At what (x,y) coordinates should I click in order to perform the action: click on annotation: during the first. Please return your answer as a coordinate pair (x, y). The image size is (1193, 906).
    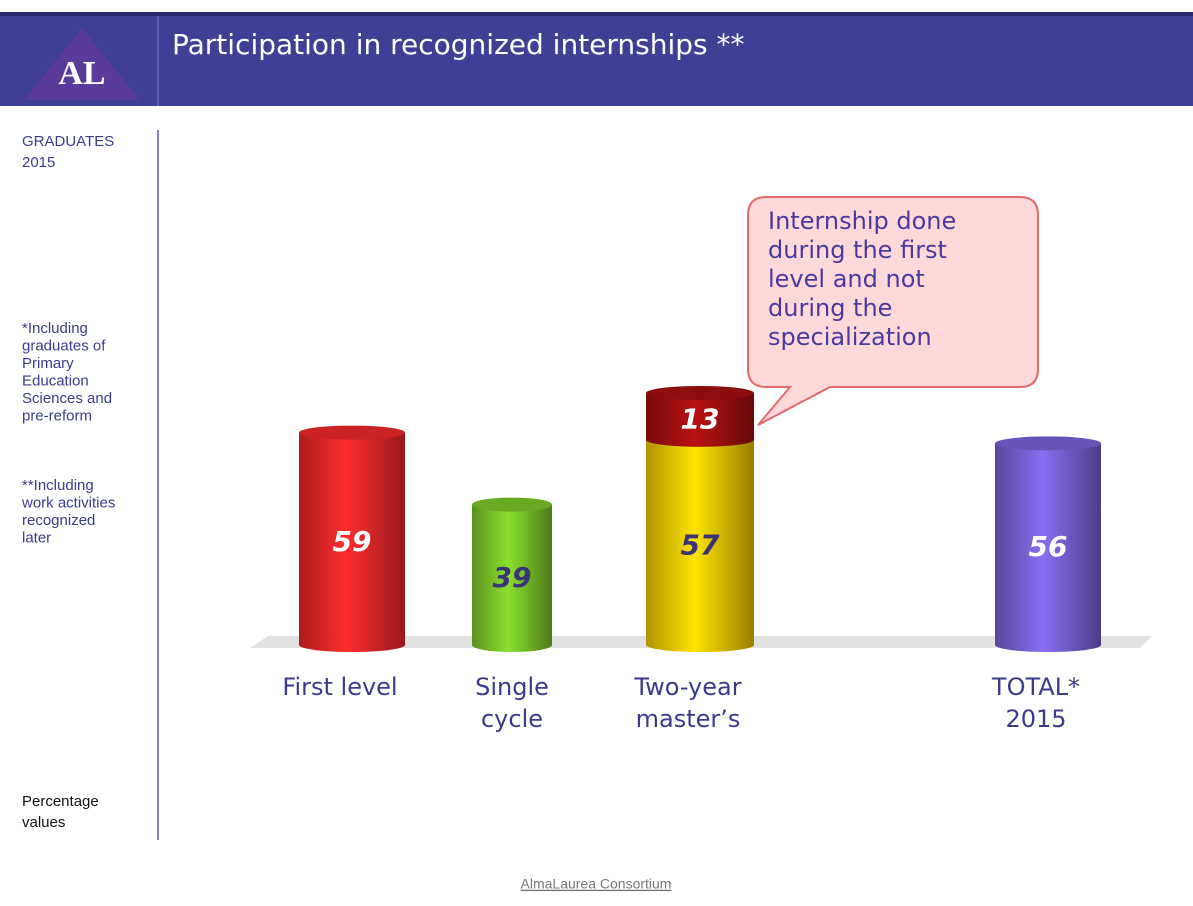
    Looking at the image, I should click on (857, 250).